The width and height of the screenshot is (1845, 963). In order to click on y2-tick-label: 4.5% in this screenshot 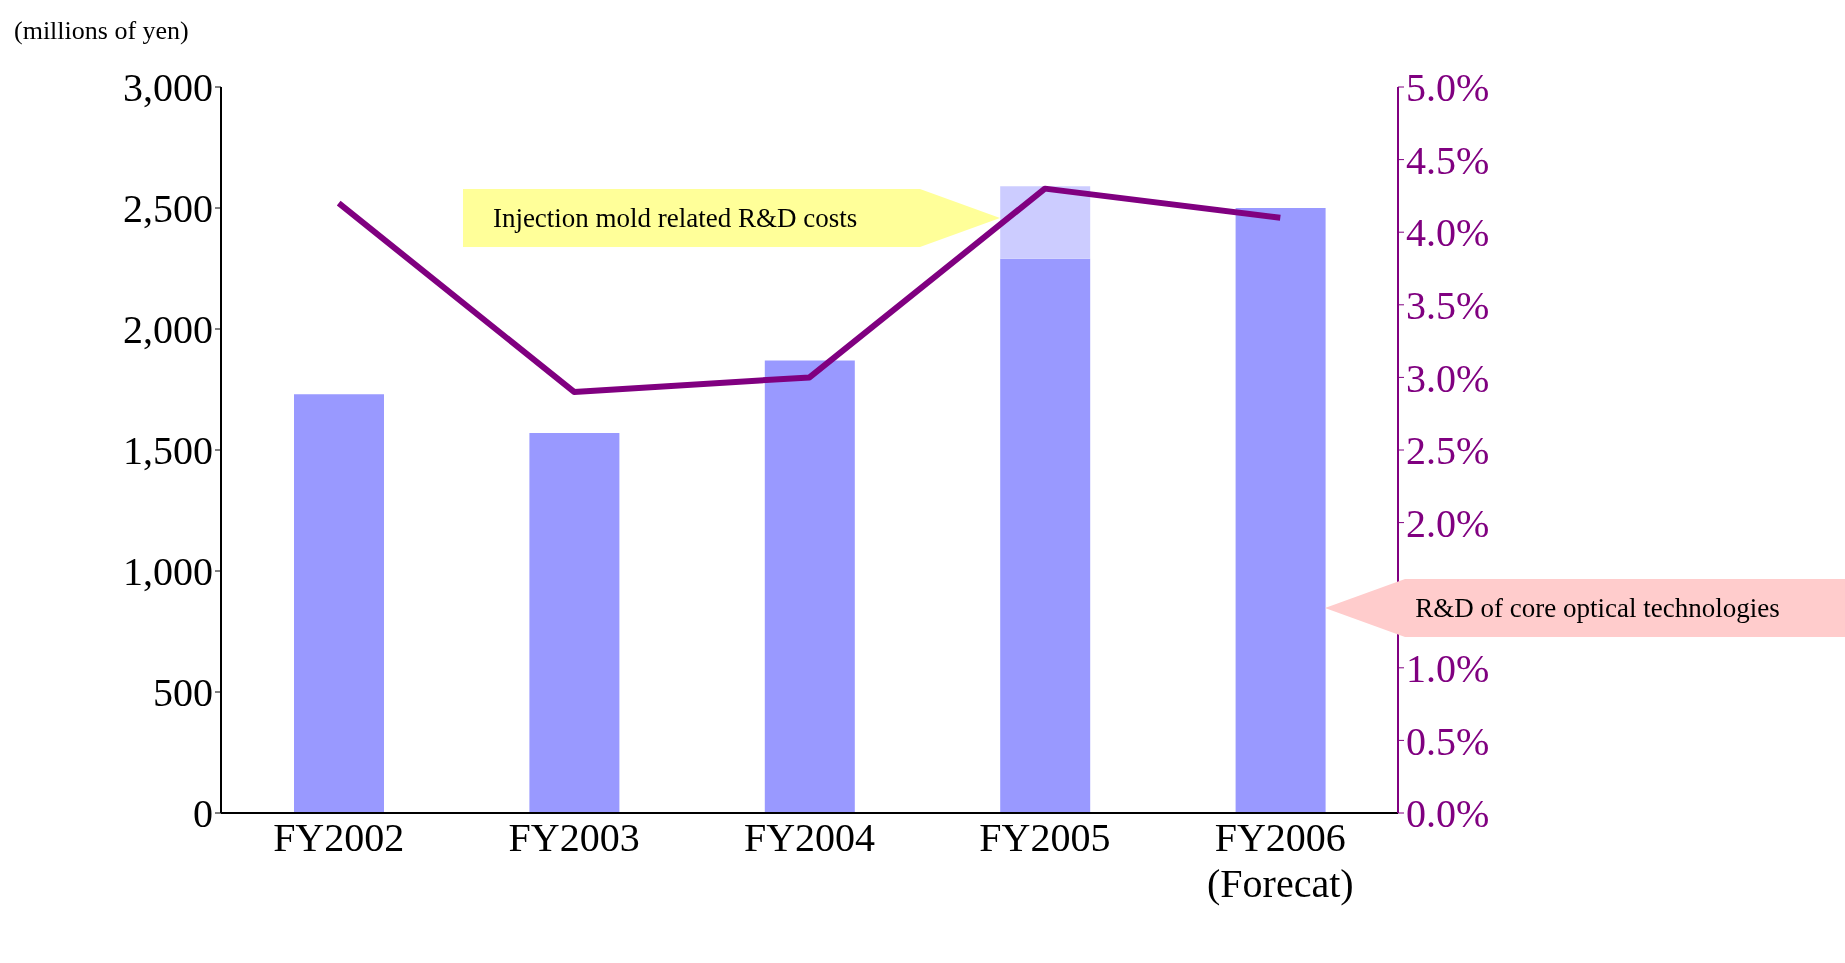, I will do `click(1448, 160)`.